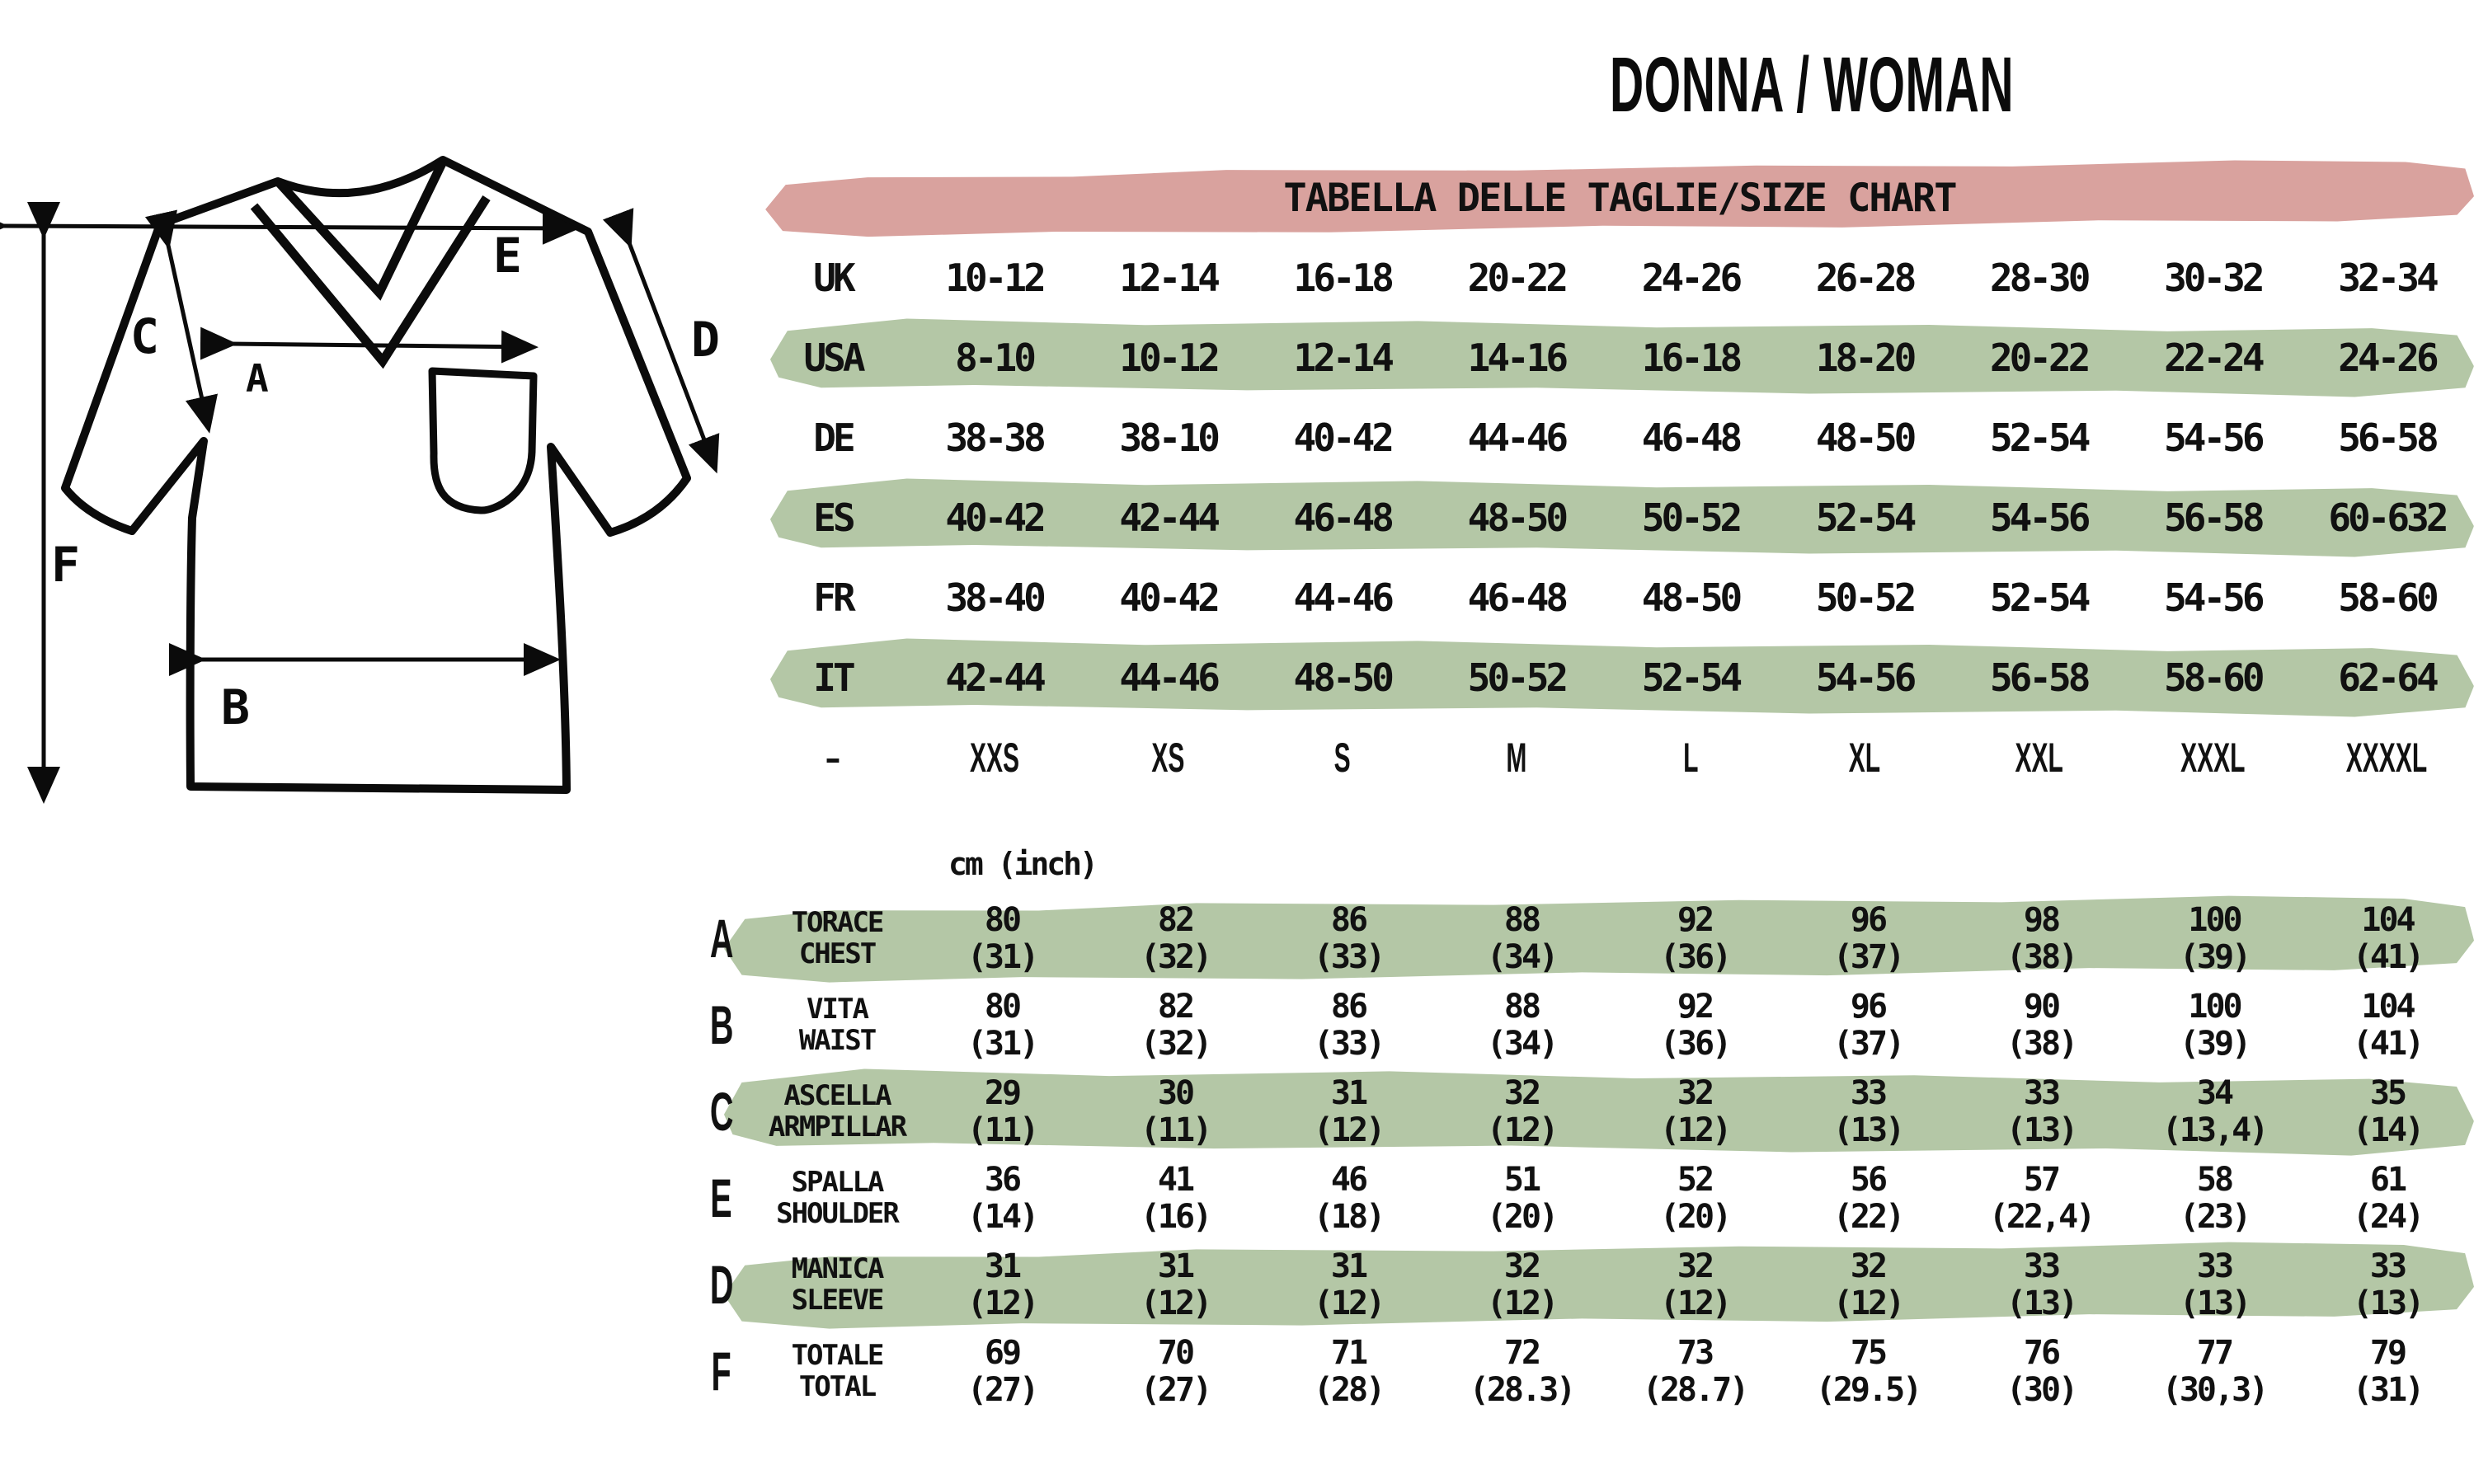 The height and width of the screenshot is (1484, 2474). I want to click on size-cell: 14-16, so click(1518, 357).